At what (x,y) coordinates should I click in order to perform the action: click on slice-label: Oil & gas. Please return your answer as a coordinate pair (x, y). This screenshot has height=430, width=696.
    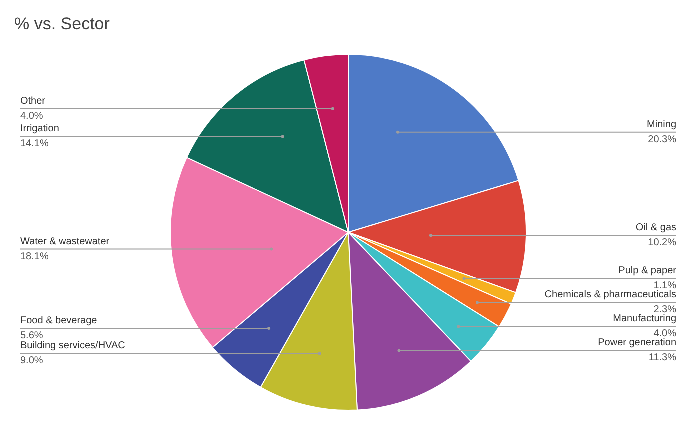
    Looking at the image, I should click on (656, 228).